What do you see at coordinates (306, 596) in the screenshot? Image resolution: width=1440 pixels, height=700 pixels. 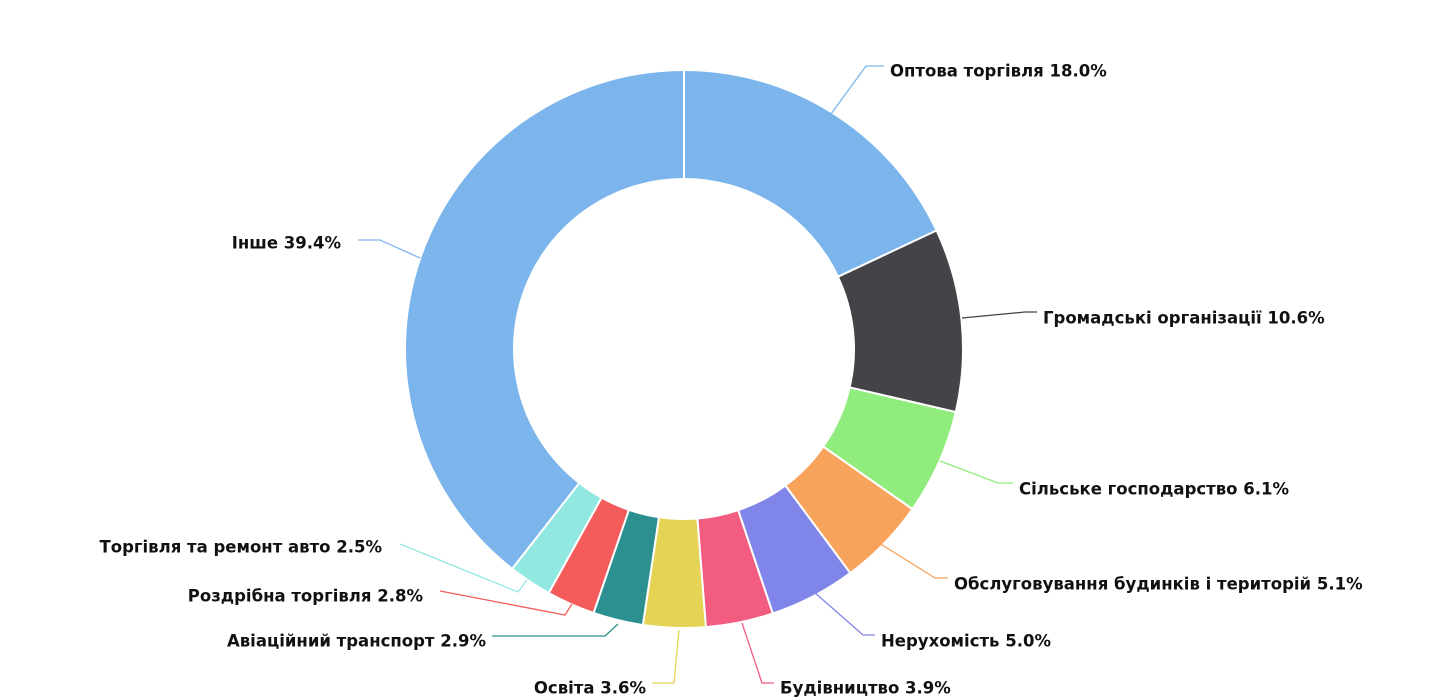 I see `slice-label-8: Роздрібна торгівля 2.8%` at bounding box center [306, 596].